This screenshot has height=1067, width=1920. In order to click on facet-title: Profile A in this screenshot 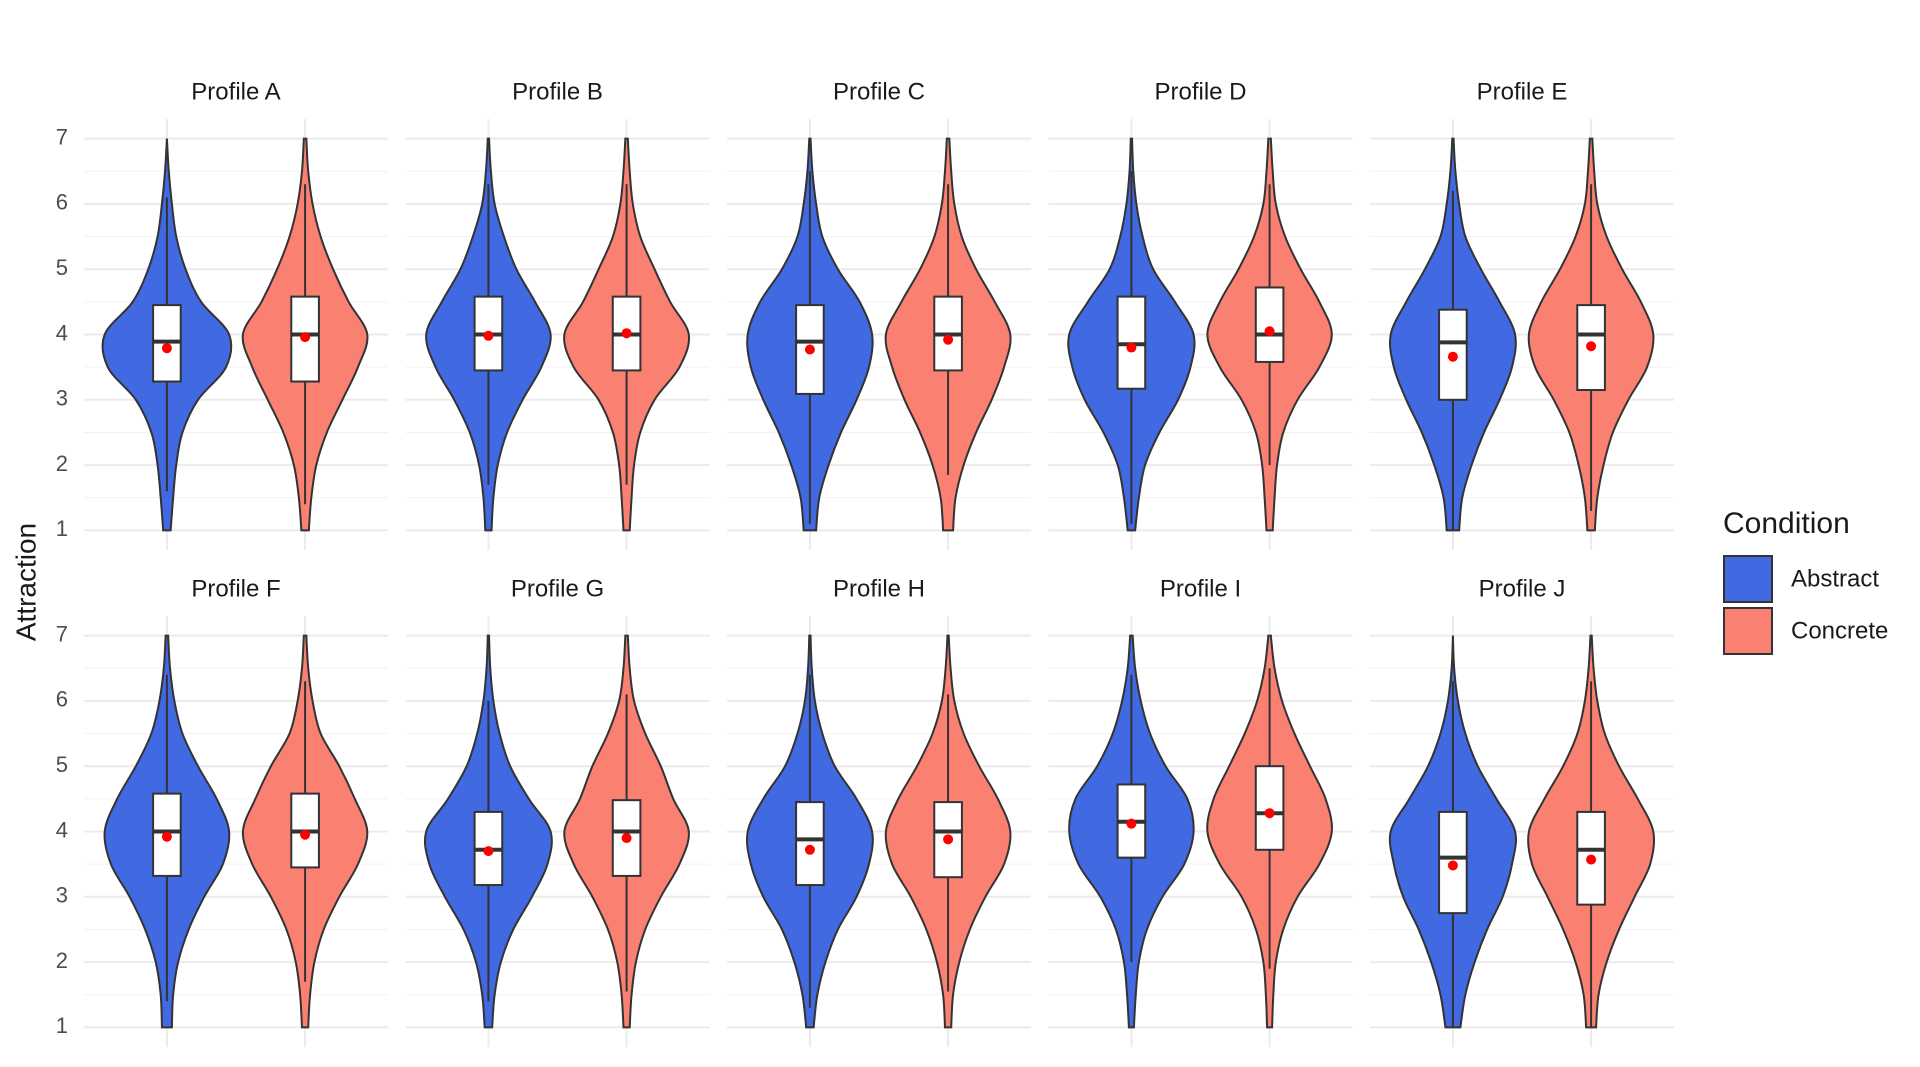, I will do `click(235, 91)`.